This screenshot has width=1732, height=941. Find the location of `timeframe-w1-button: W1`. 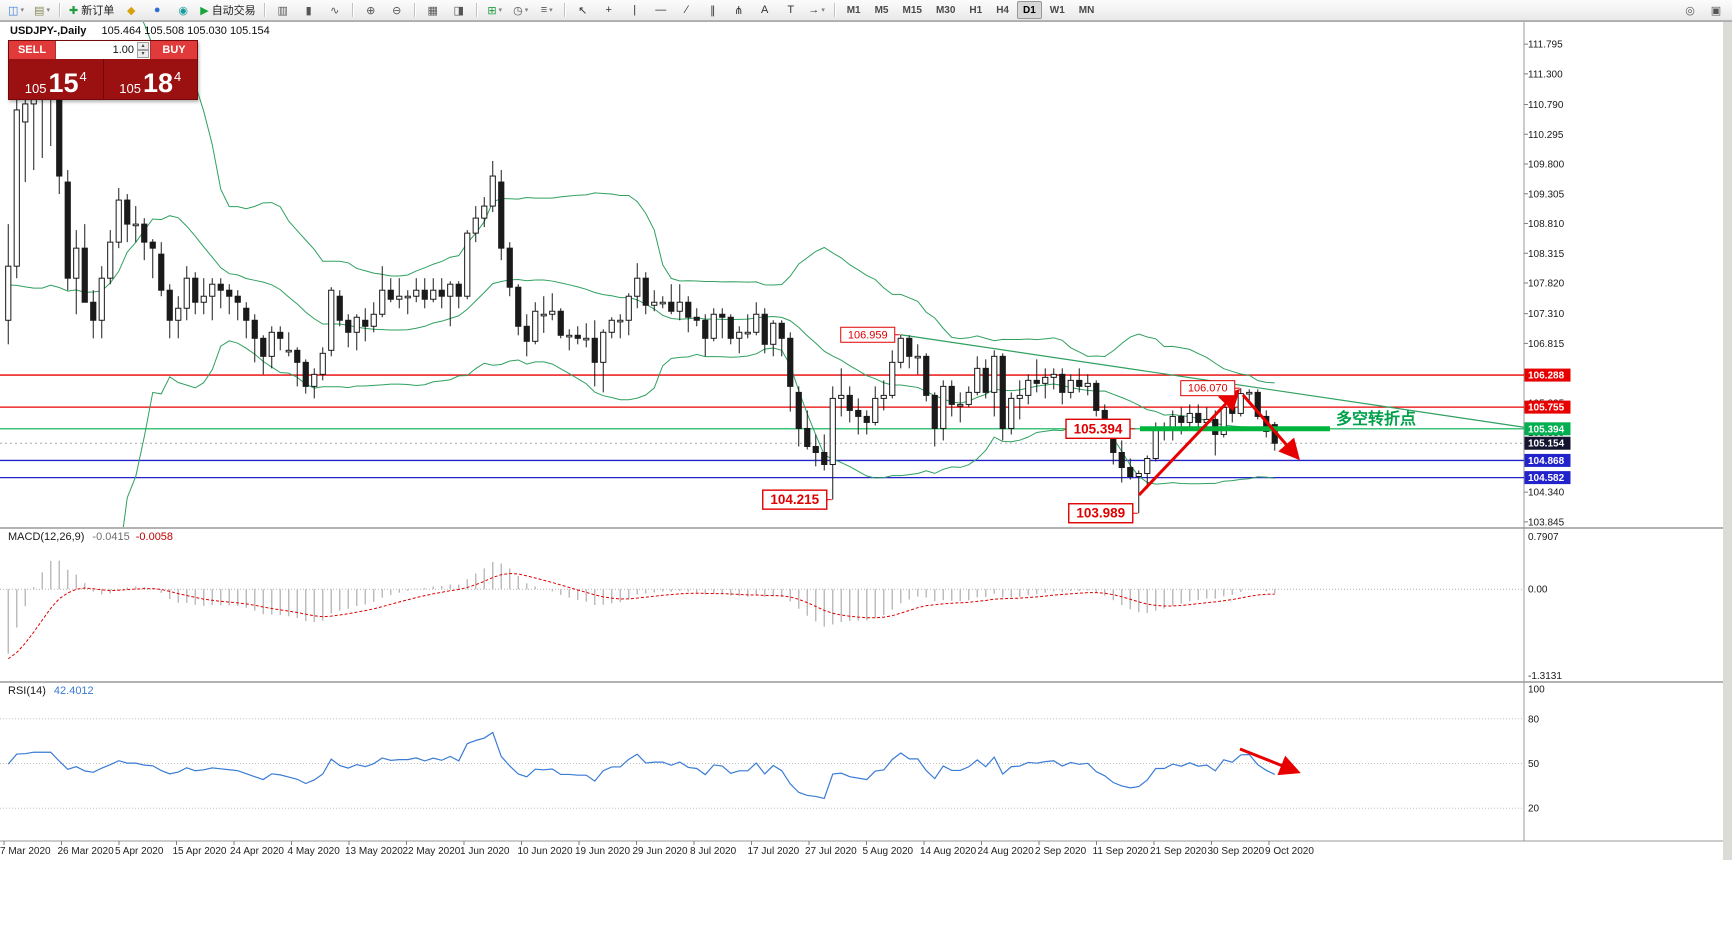

timeframe-w1-button: W1 is located at coordinates (1057, 10).